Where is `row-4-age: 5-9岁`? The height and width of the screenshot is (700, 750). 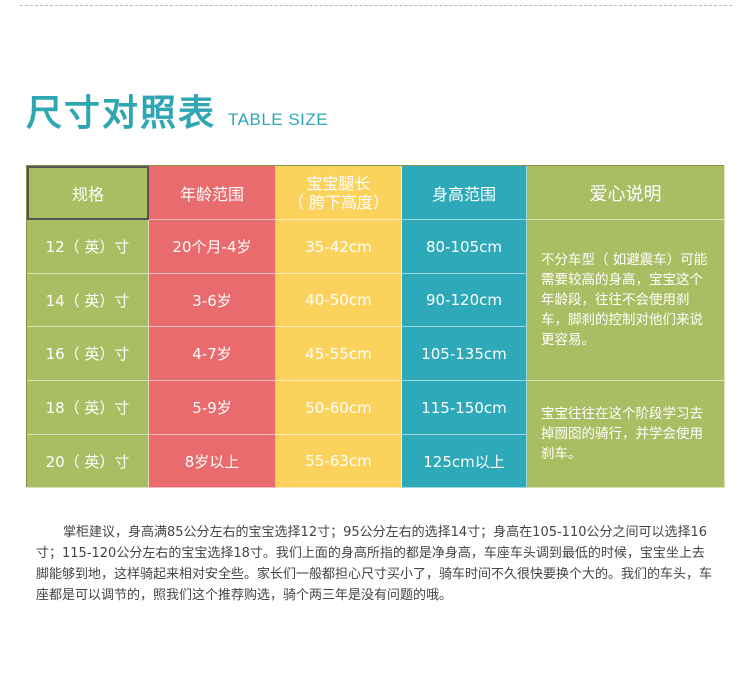
row-4-age: 5-9岁 is located at coordinates (212, 408).